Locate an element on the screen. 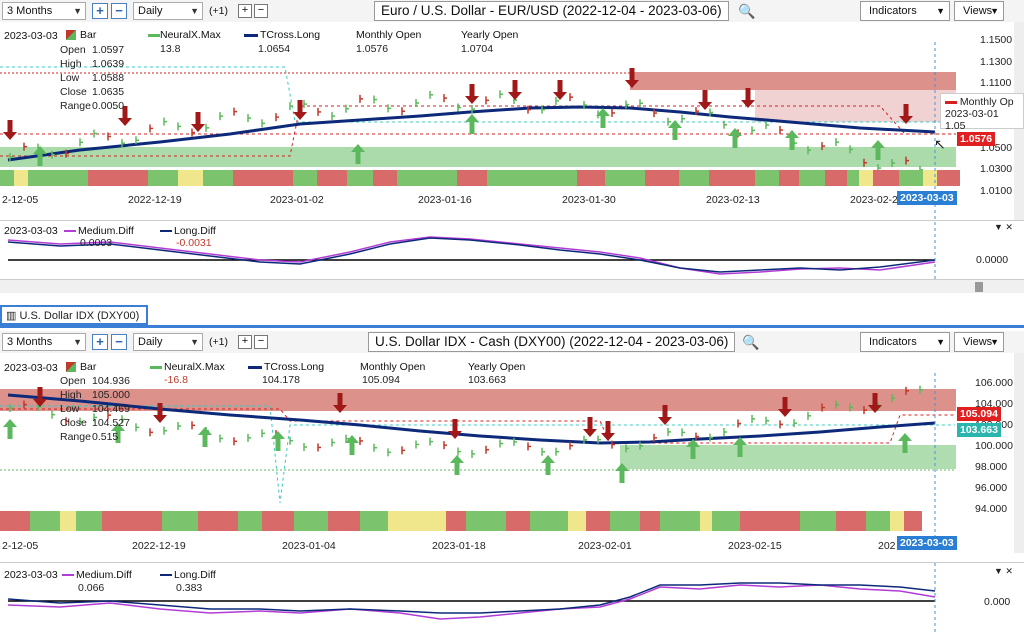  bottom-zoom-out-button: − is located at coordinates (119, 342).